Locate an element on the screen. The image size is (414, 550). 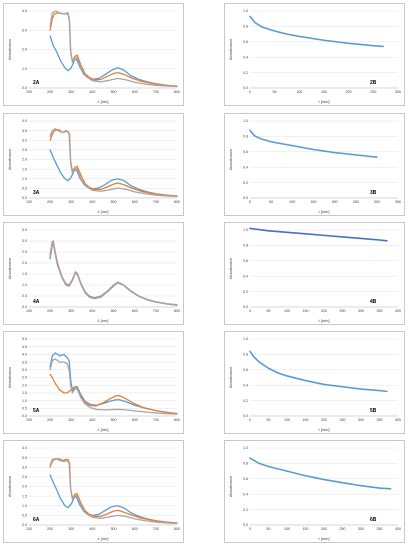
y-tick-label: 4.5 is located at coordinates (24, 347).